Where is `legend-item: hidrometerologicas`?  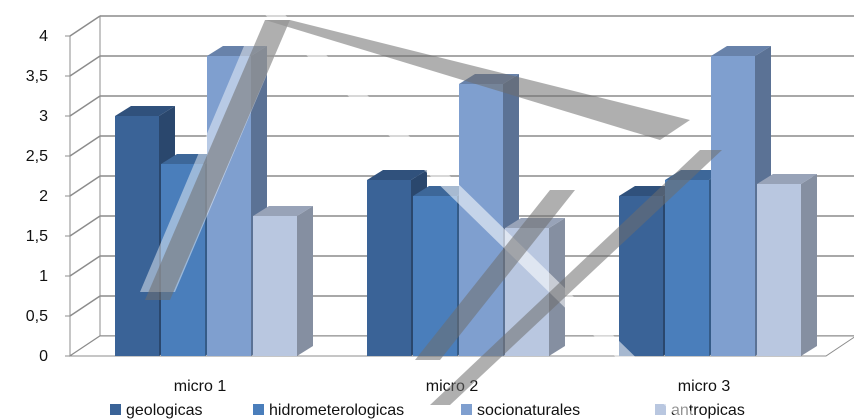
legend-item: hidrometerologicas is located at coordinates (328, 410).